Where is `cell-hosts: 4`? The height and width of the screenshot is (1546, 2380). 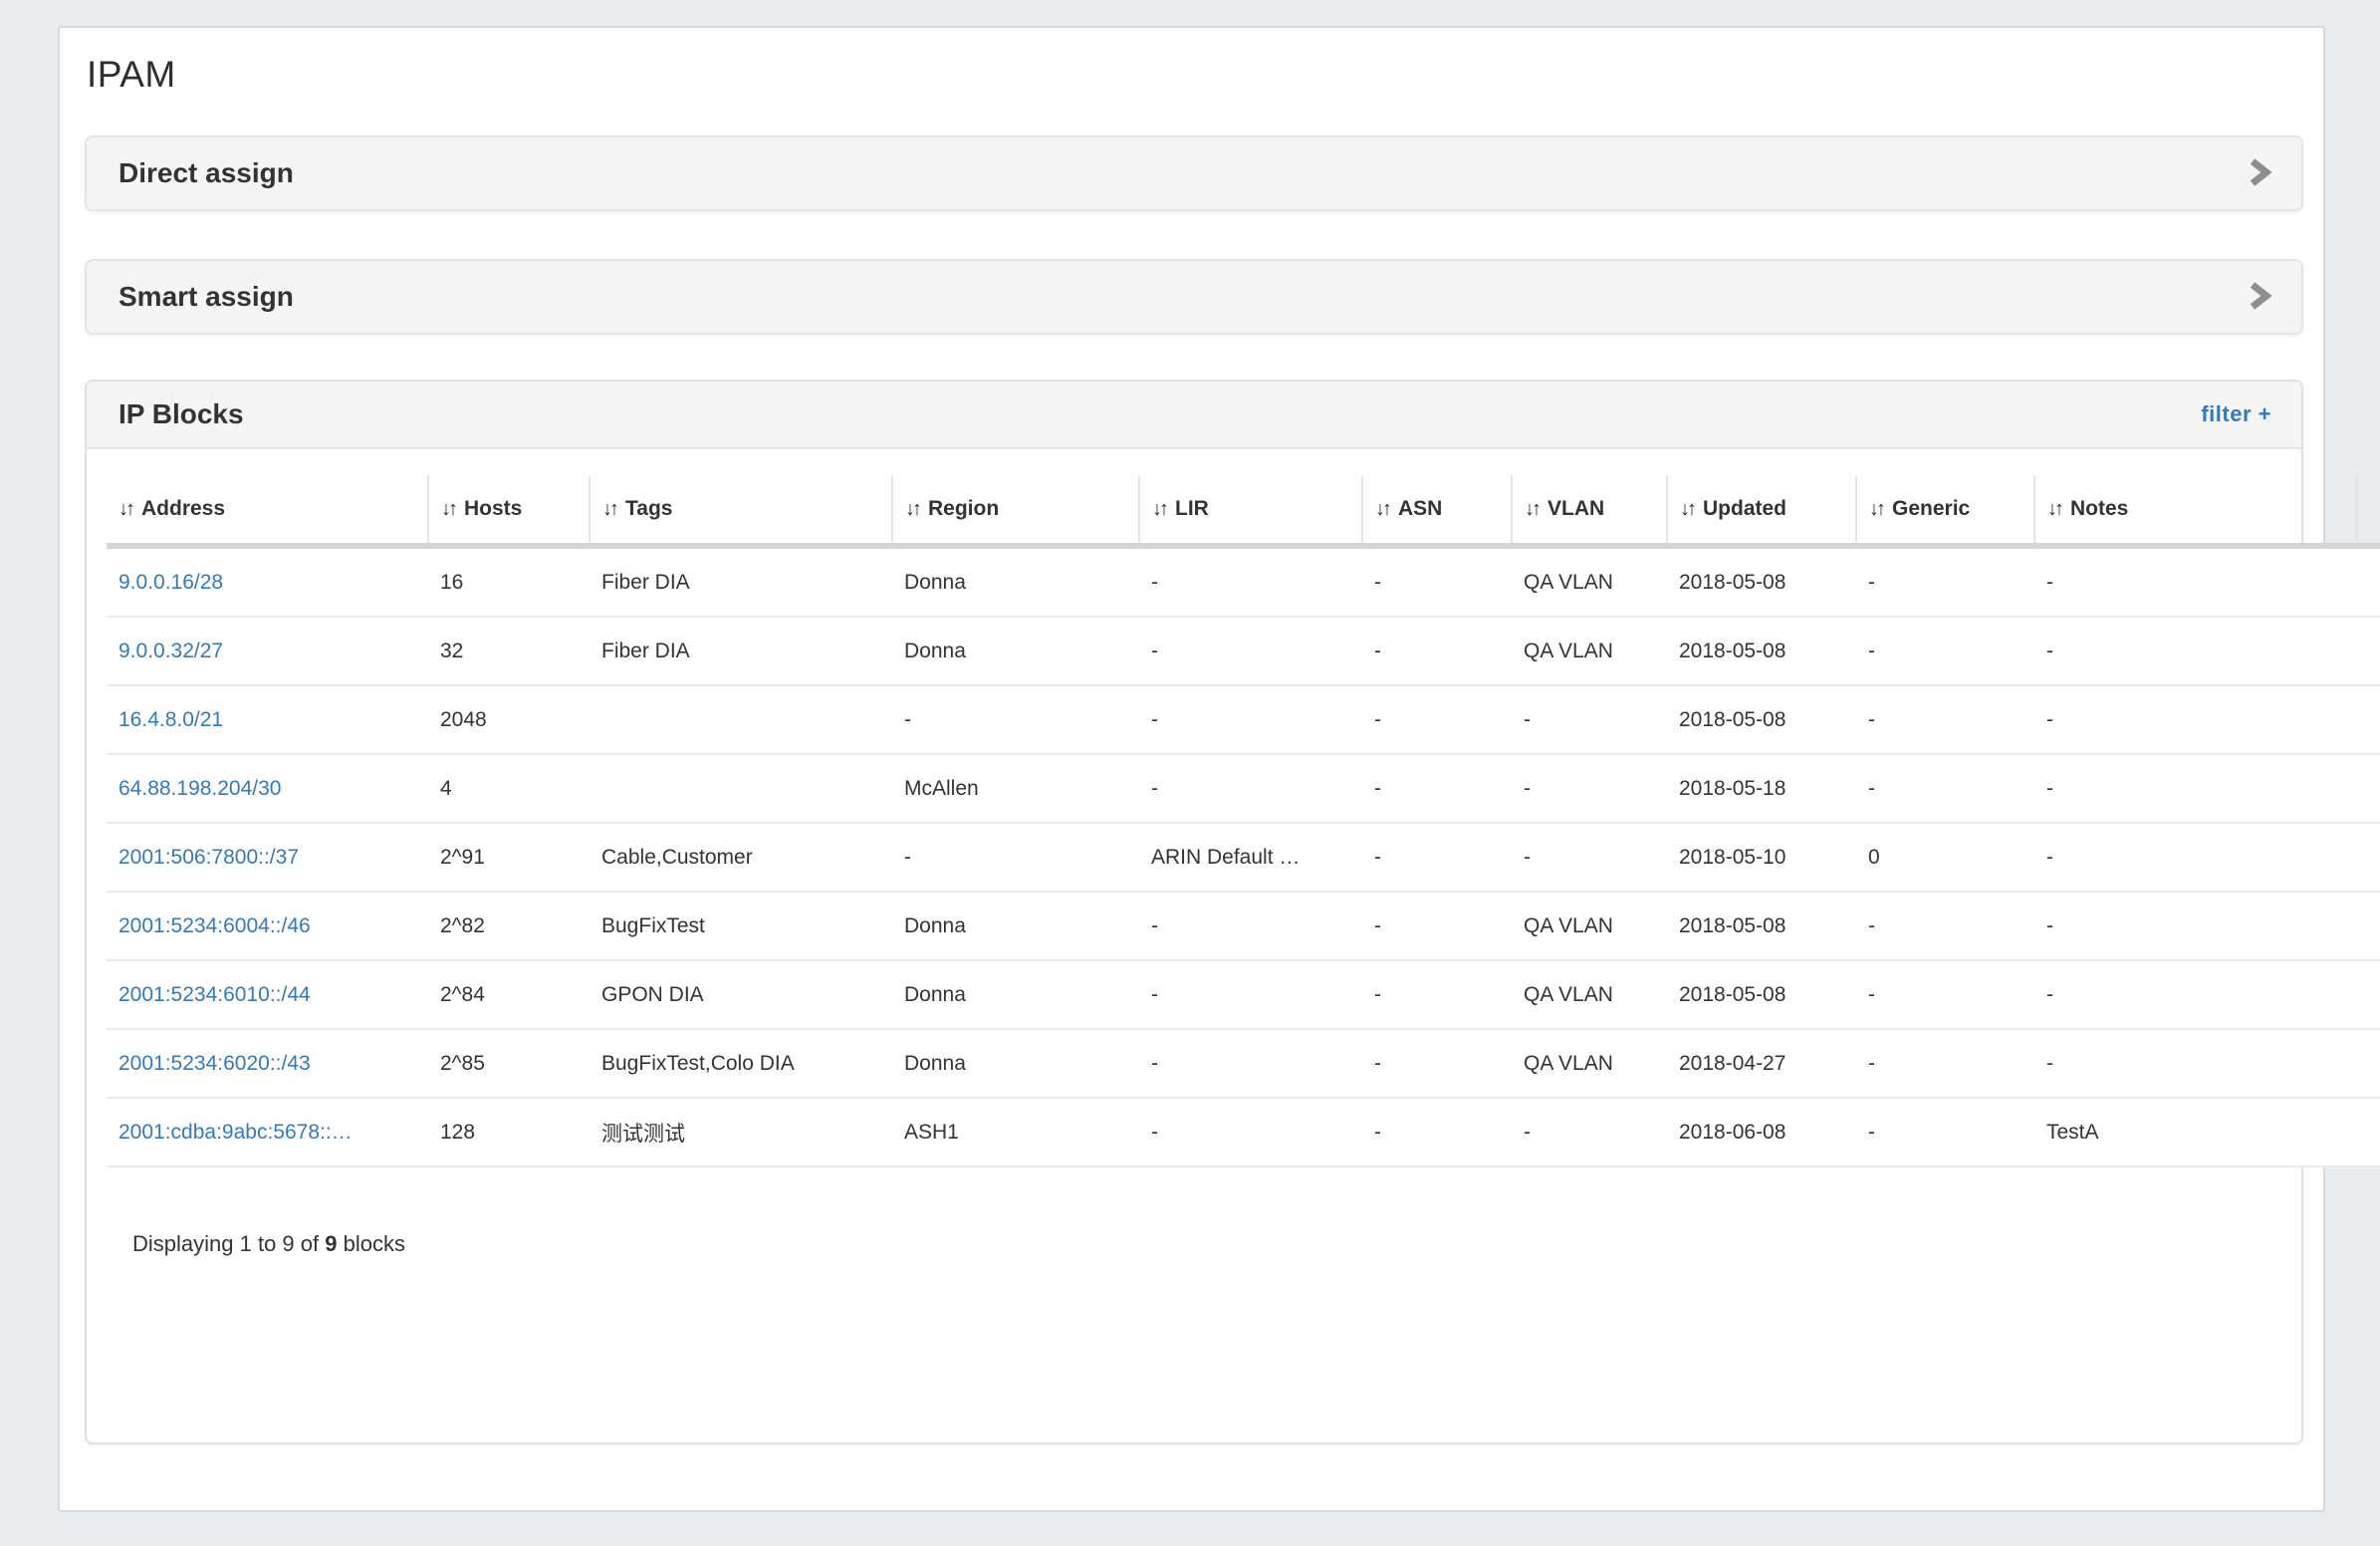
cell-hosts: 4 is located at coordinates (509, 789).